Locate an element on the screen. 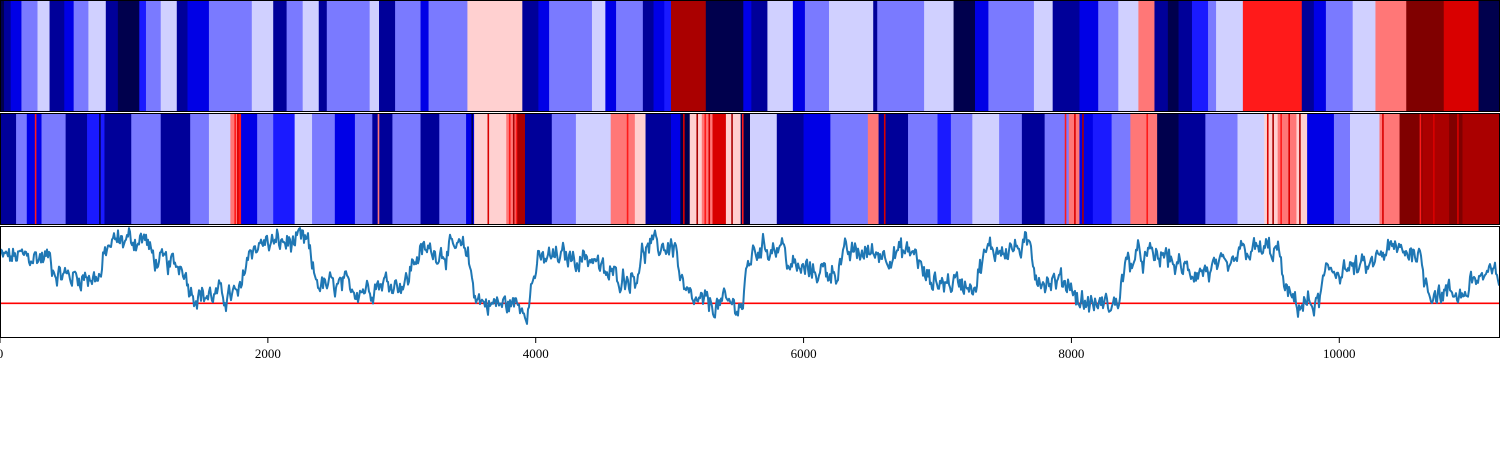  x-tick-label: 6000 is located at coordinates (804, 353).